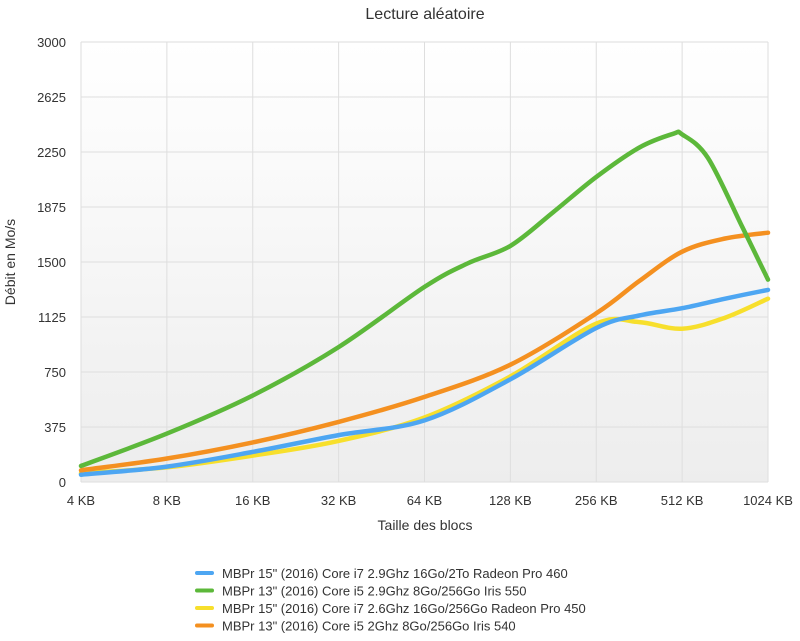 This screenshot has height=641, width=800. Describe the element at coordinates (81, 500) in the screenshot. I see `x-tick-label: 4 KB` at that location.